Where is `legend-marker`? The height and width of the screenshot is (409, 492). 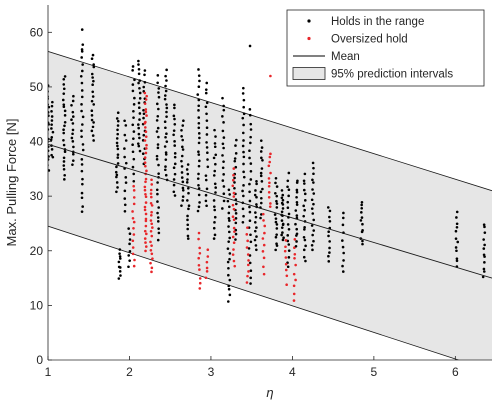 legend-marker is located at coordinates (309, 73).